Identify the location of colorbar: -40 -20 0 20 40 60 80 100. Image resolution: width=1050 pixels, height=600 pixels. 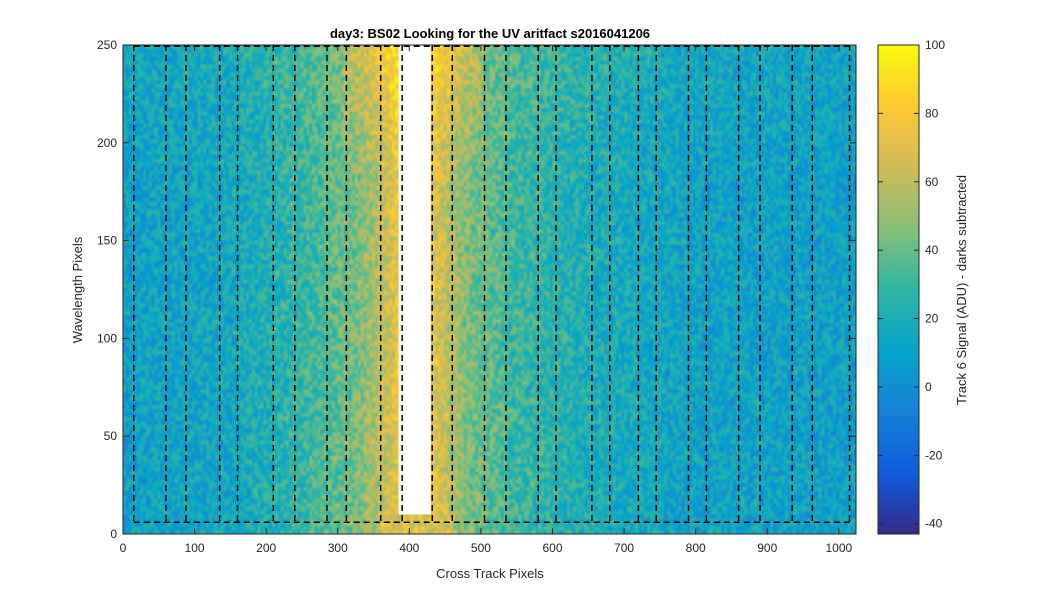
(911, 286).